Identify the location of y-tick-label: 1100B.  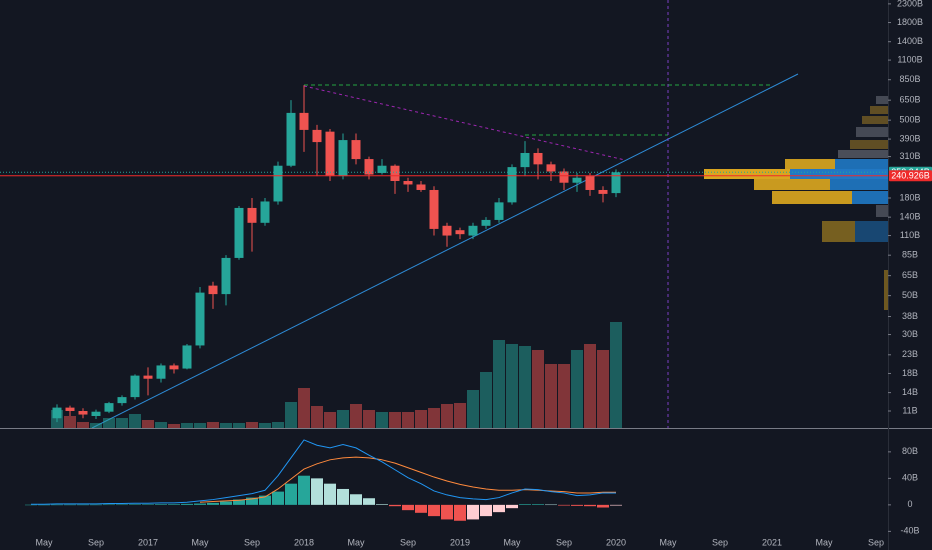
(909, 59).